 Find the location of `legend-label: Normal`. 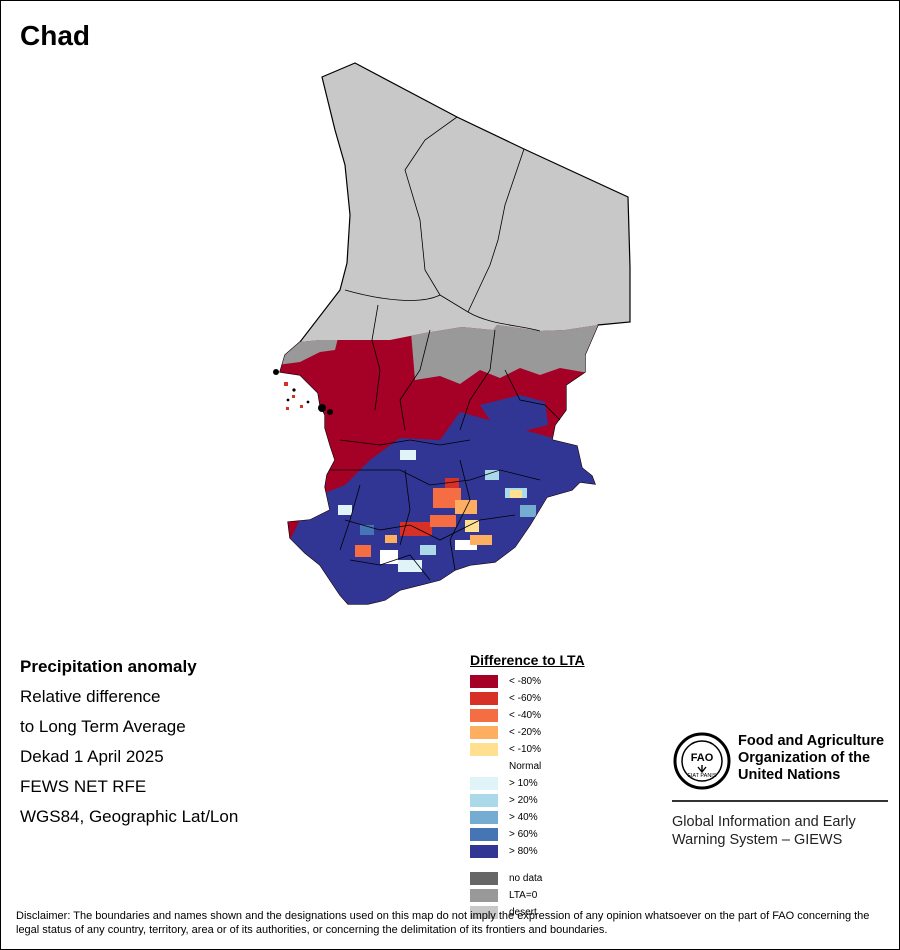

legend-label: Normal is located at coordinates (525, 766).